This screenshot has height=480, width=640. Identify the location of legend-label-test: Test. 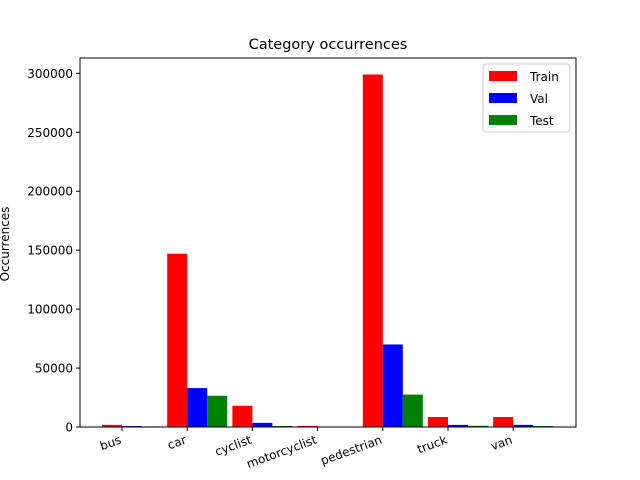
(541, 121).